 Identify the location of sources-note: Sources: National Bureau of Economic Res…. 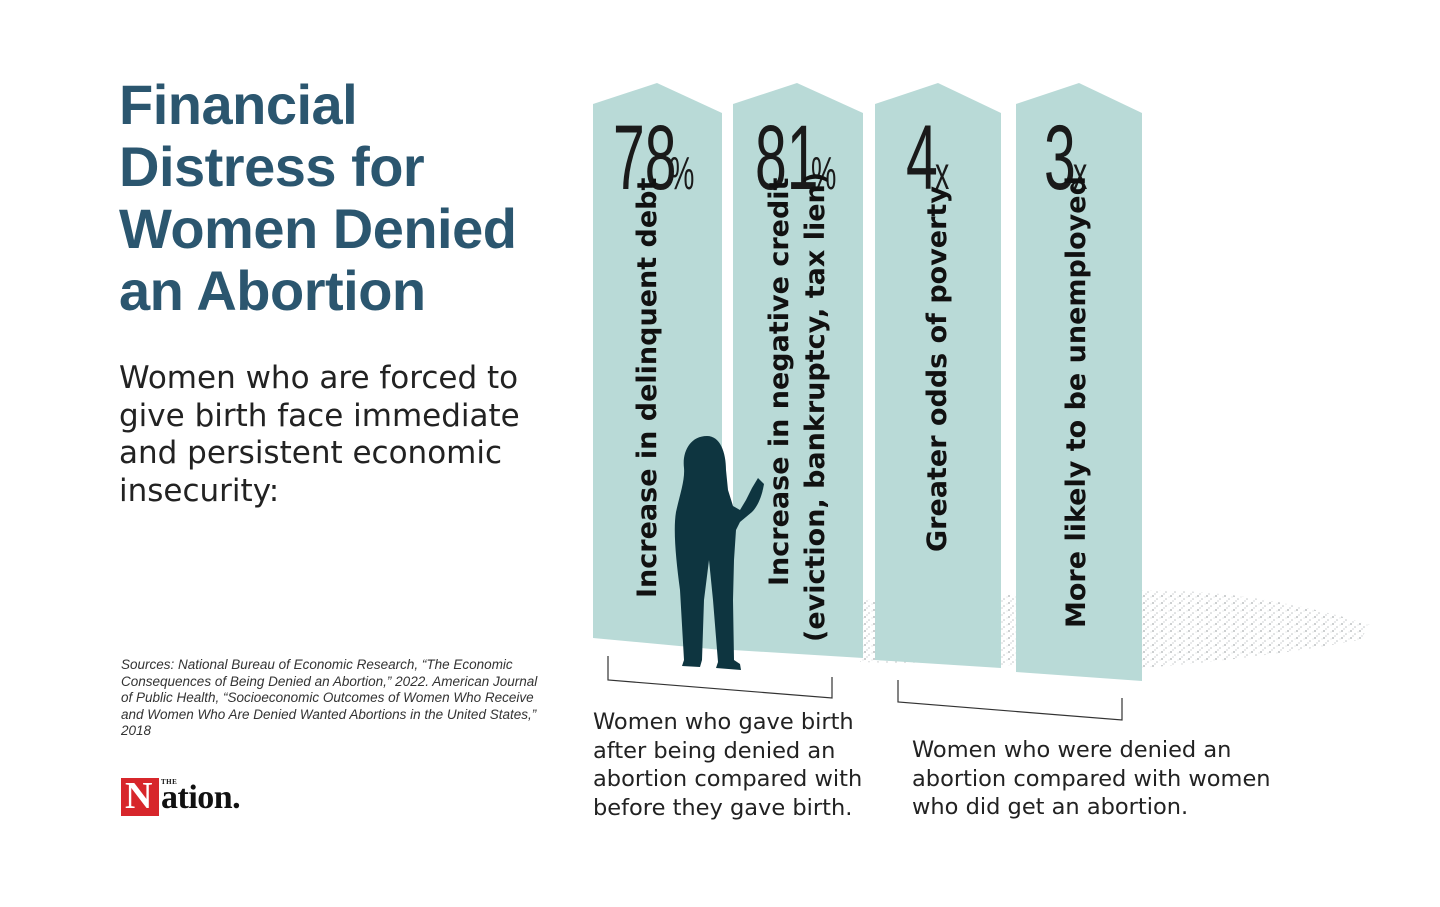
(329, 697).